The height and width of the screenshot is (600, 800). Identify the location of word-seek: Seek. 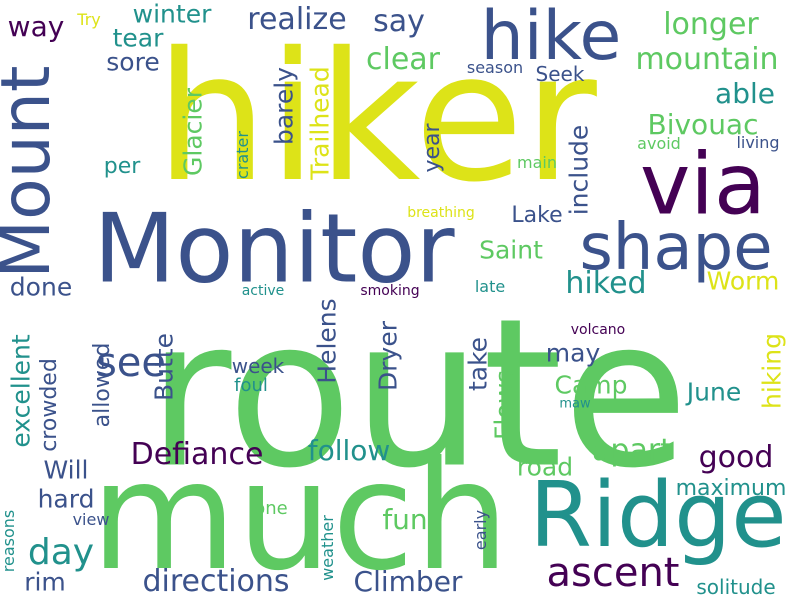
(560, 74).